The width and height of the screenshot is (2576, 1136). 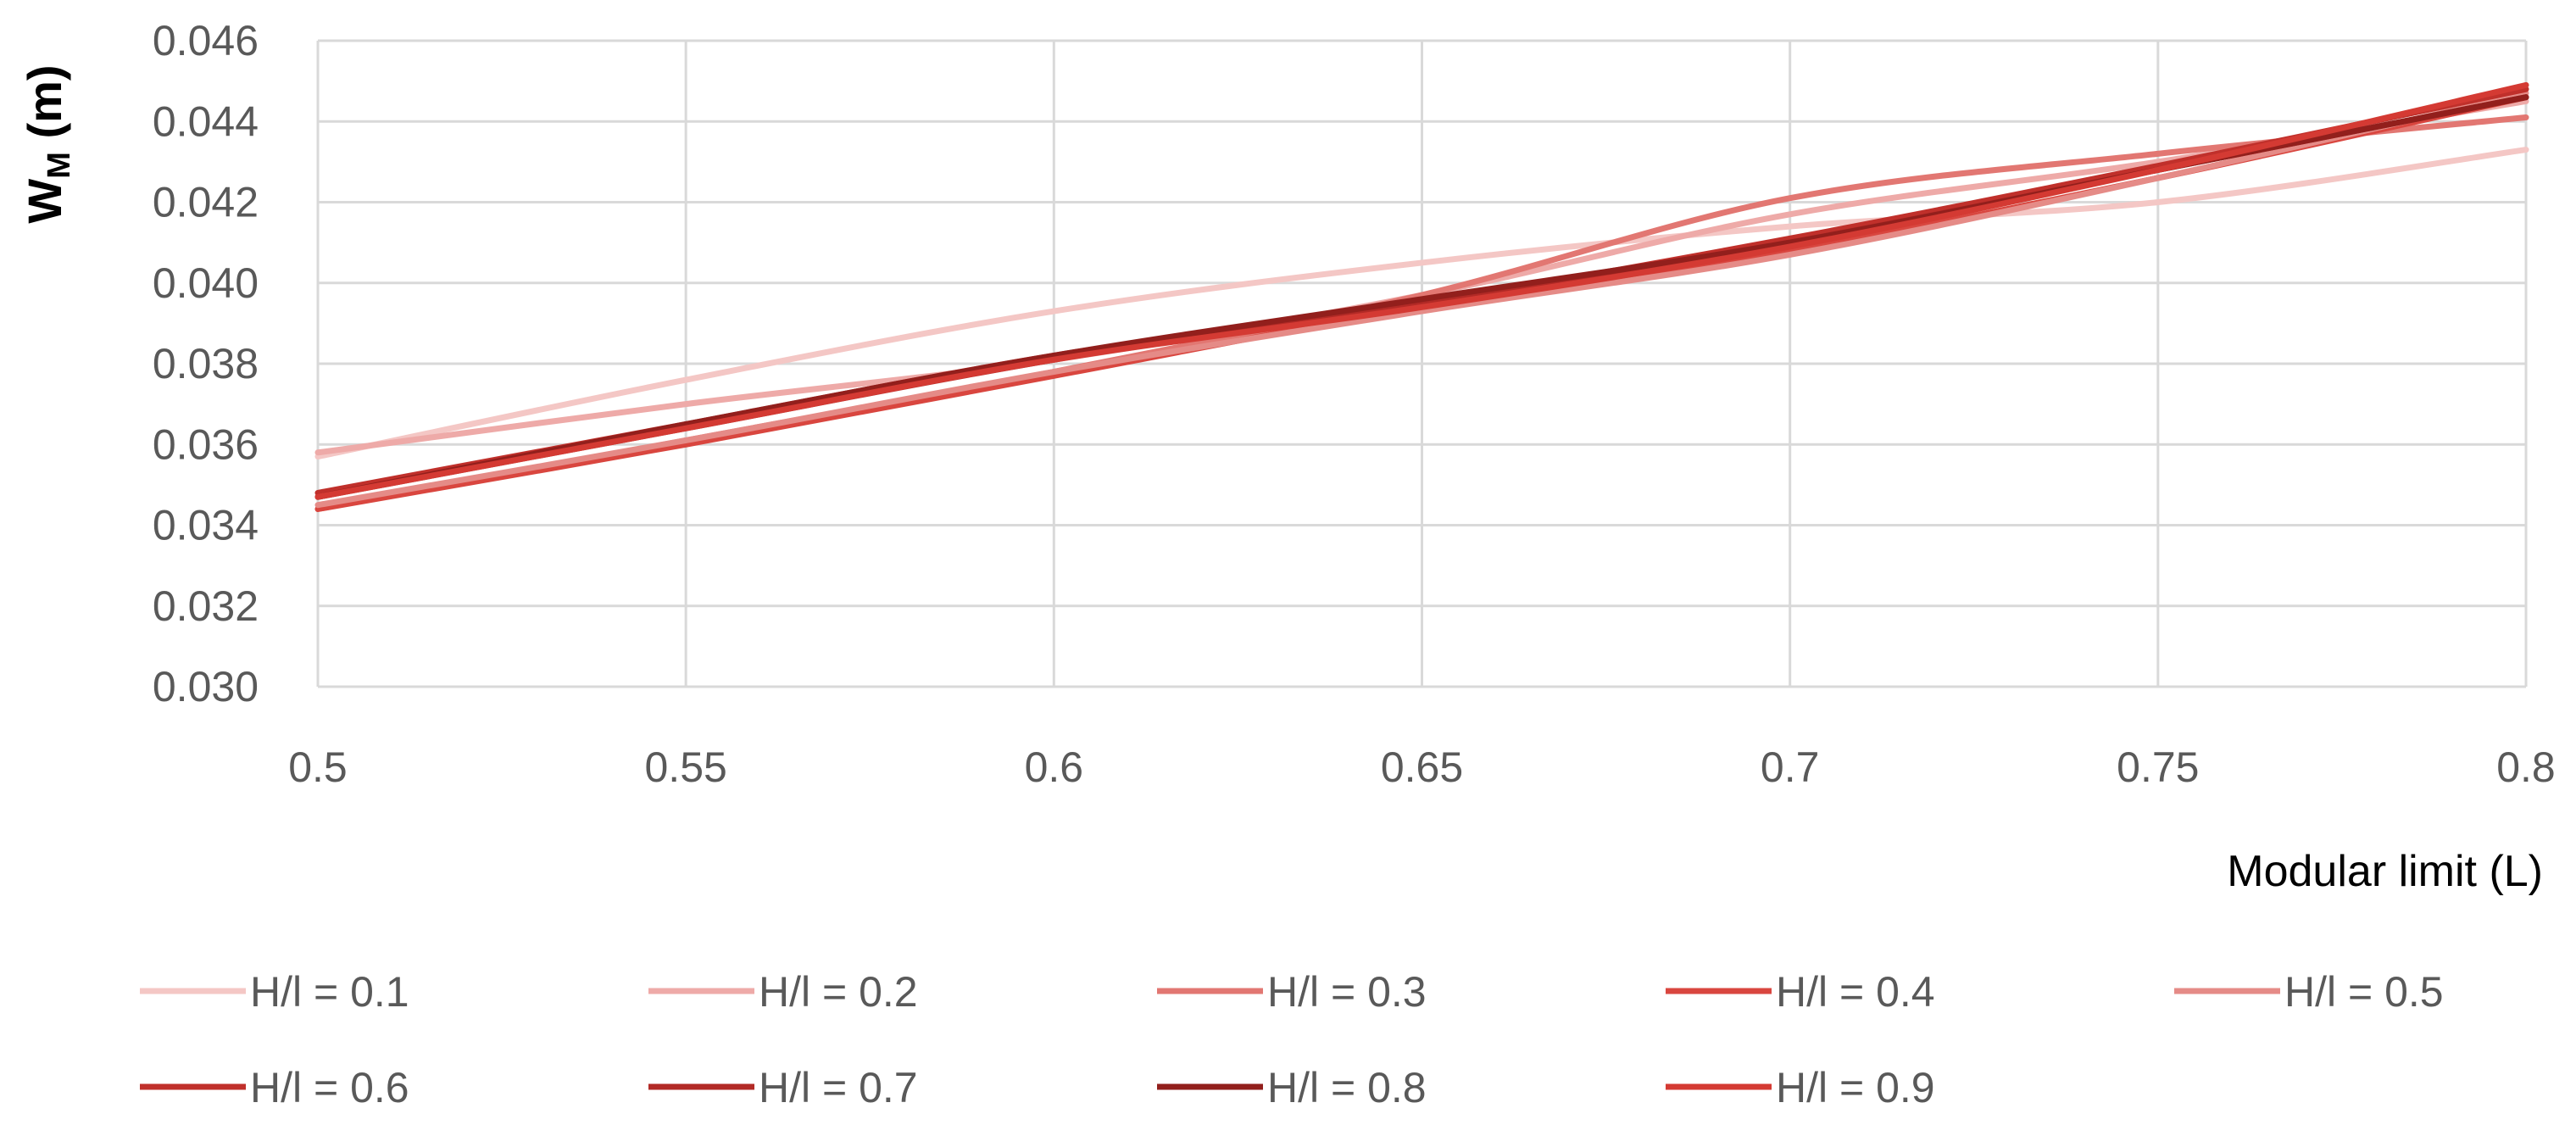 I want to click on legend-label: H/l = 0.3, so click(x=1347, y=992).